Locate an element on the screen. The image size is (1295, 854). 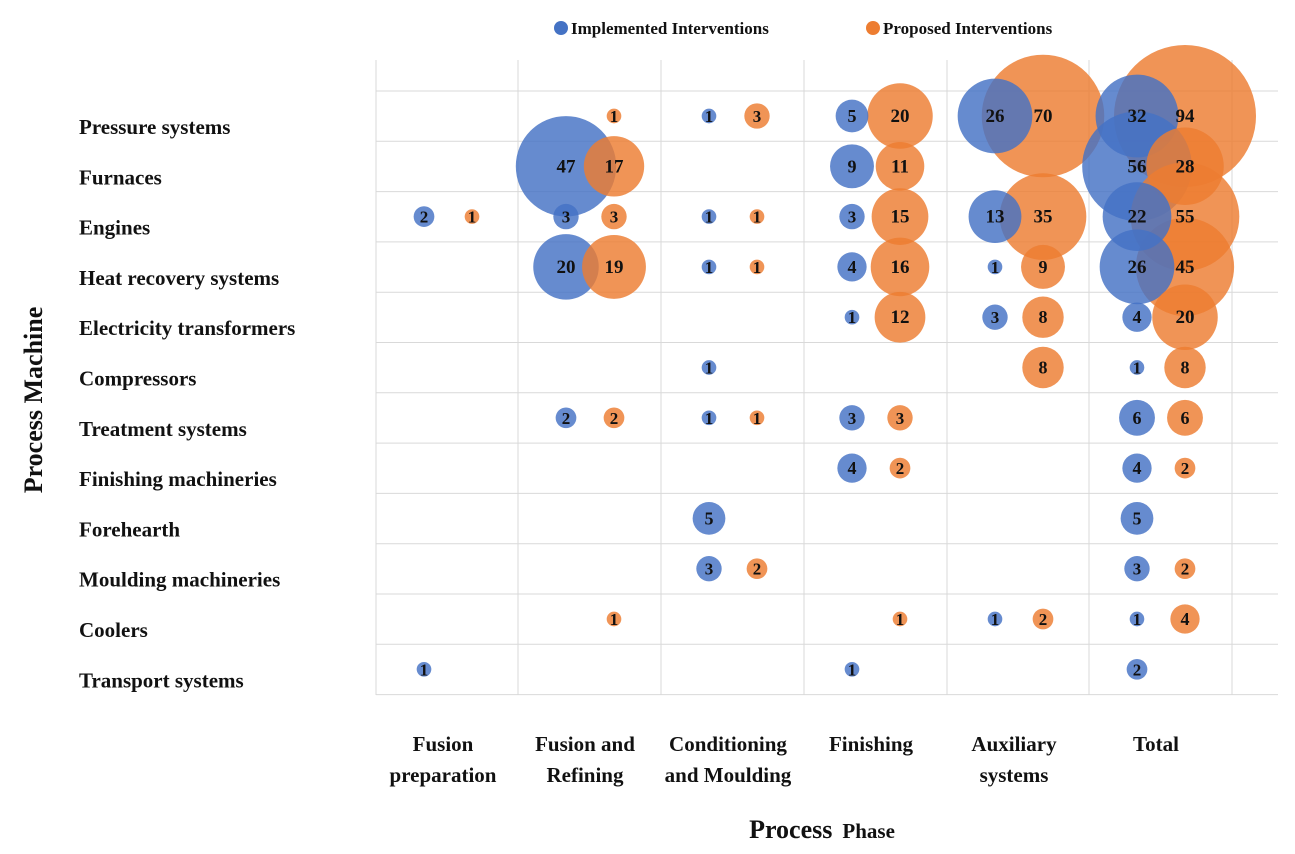
row-label: Pressure systems is located at coordinates (154, 127).